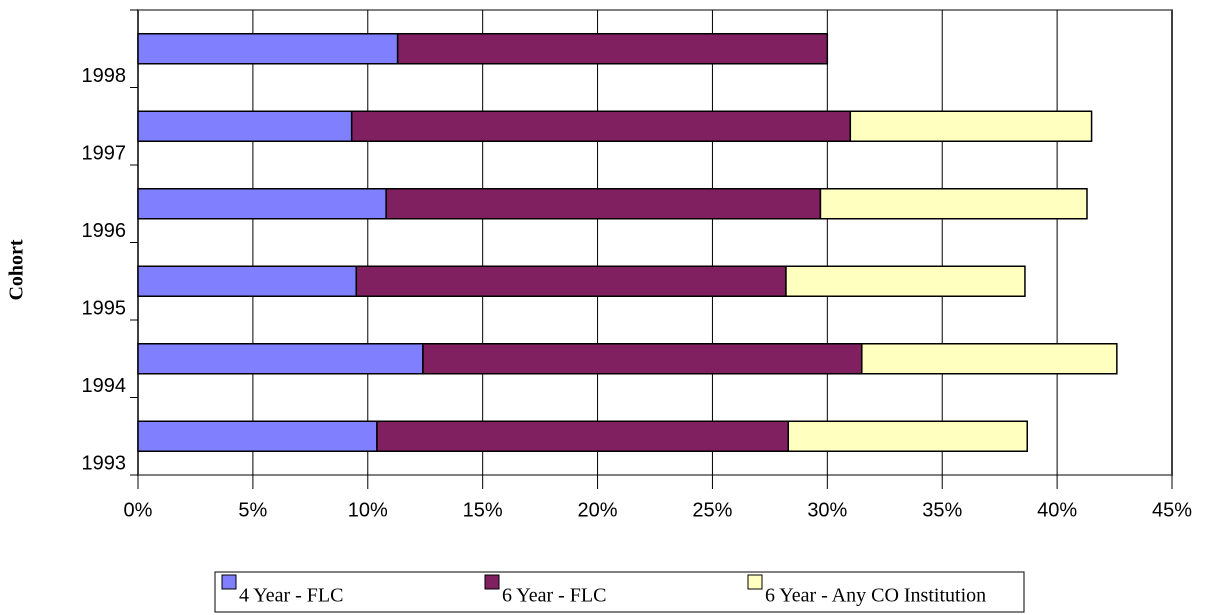  What do you see at coordinates (554, 596) in the screenshot?
I see `legend-label: 6 Year - FLC` at bounding box center [554, 596].